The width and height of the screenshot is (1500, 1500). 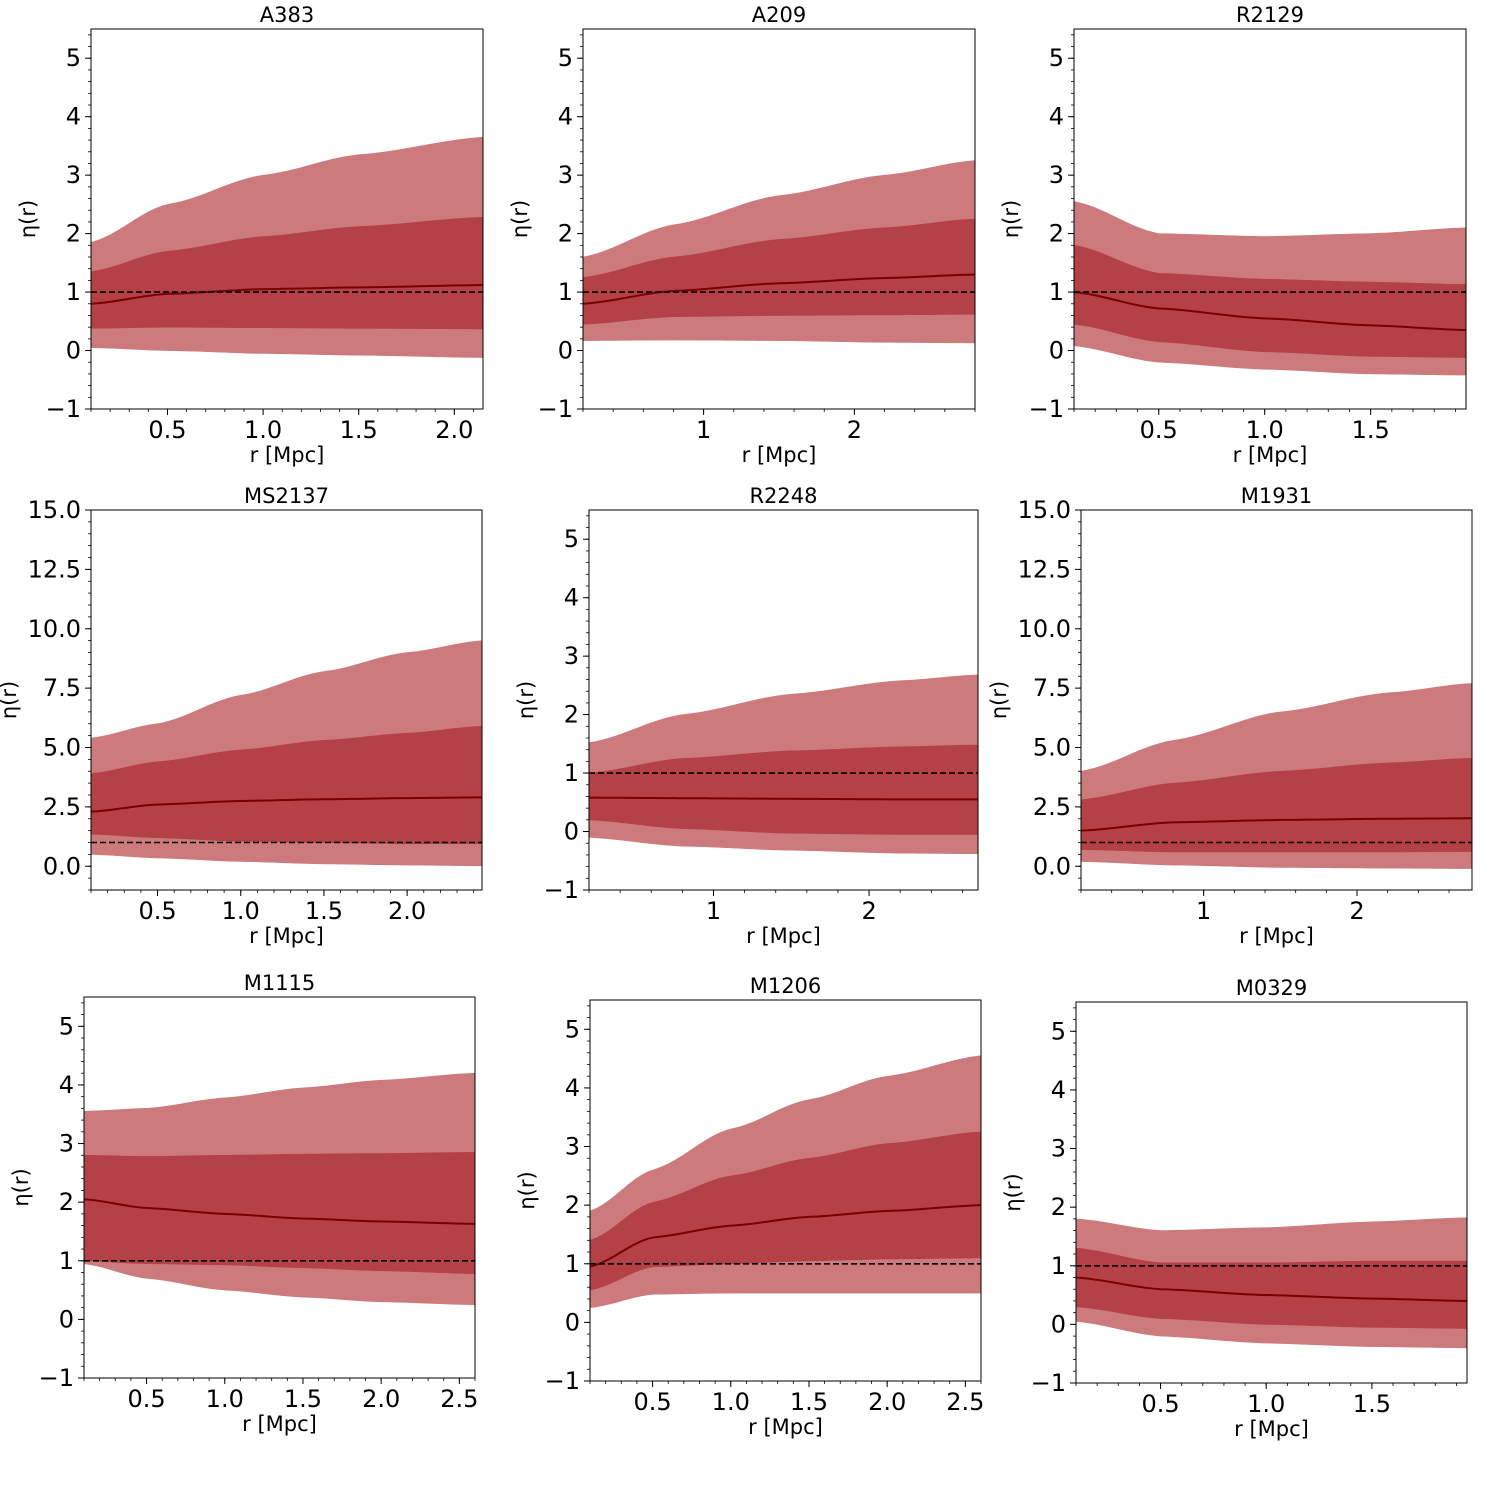 I want to click on panel-m0329: 0.5 1.0 1.5 −1 0 1 2 3 4 5 M0329 r [Mpc] η(r), so click(x=1234, y=1208).